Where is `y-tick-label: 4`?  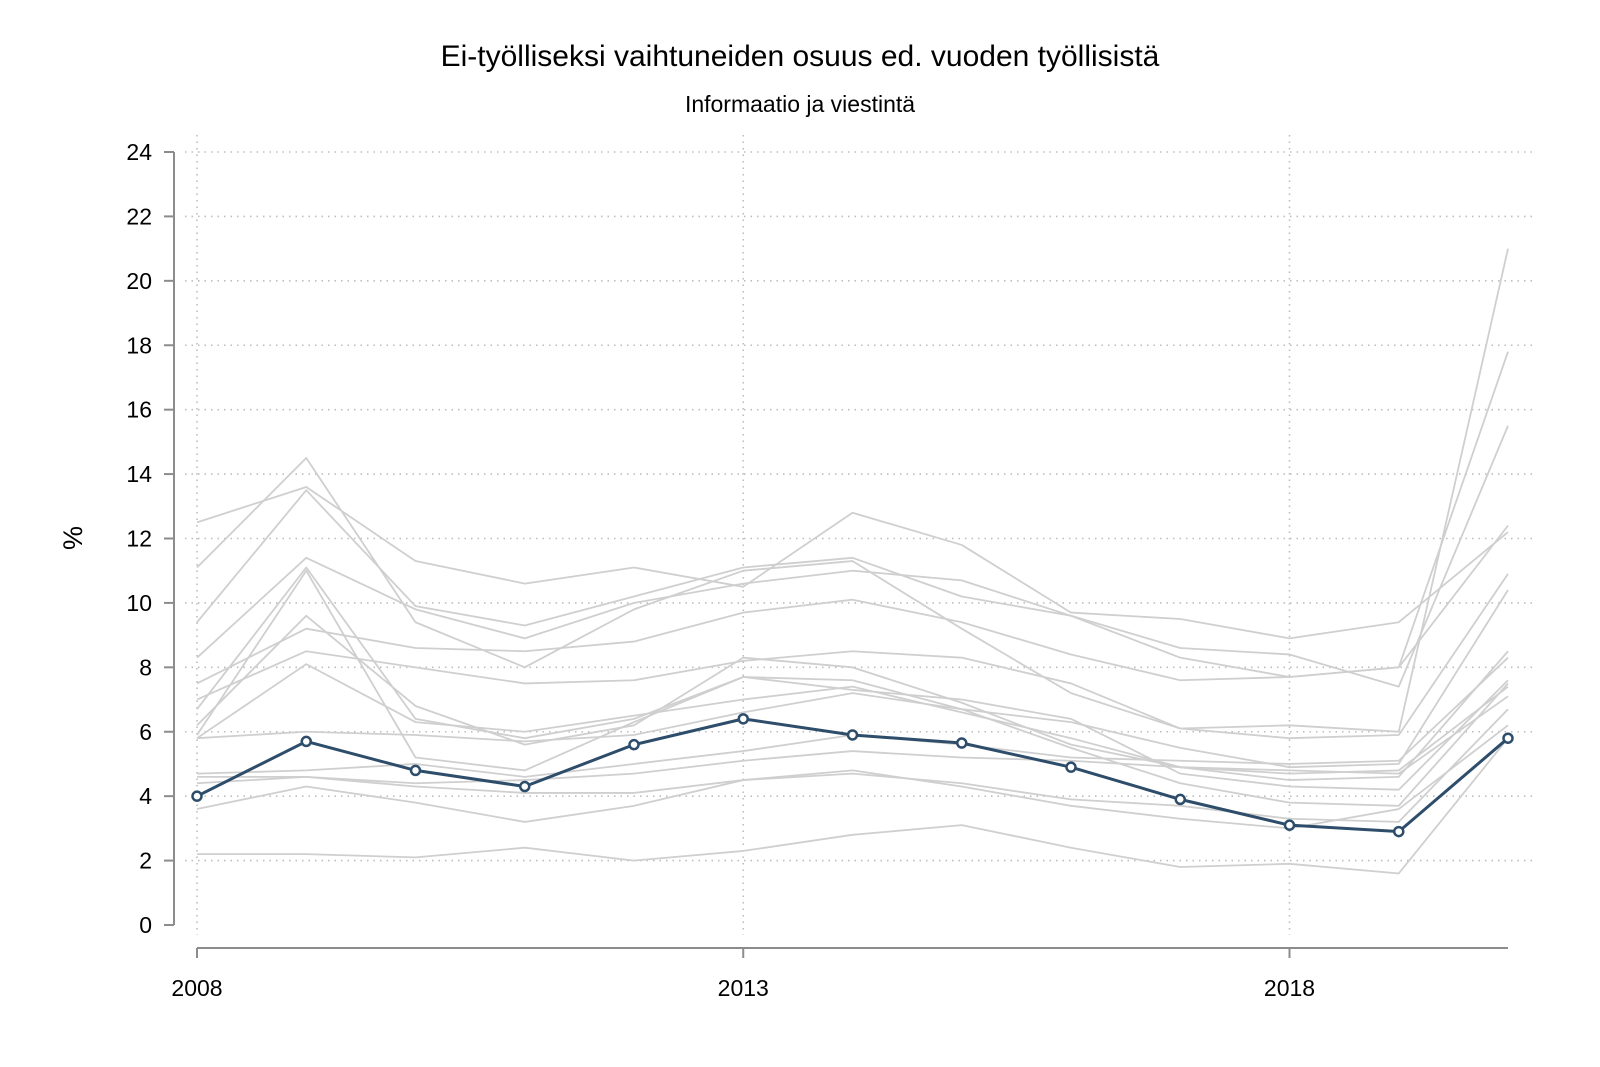
y-tick-label: 4 is located at coordinates (145, 796).